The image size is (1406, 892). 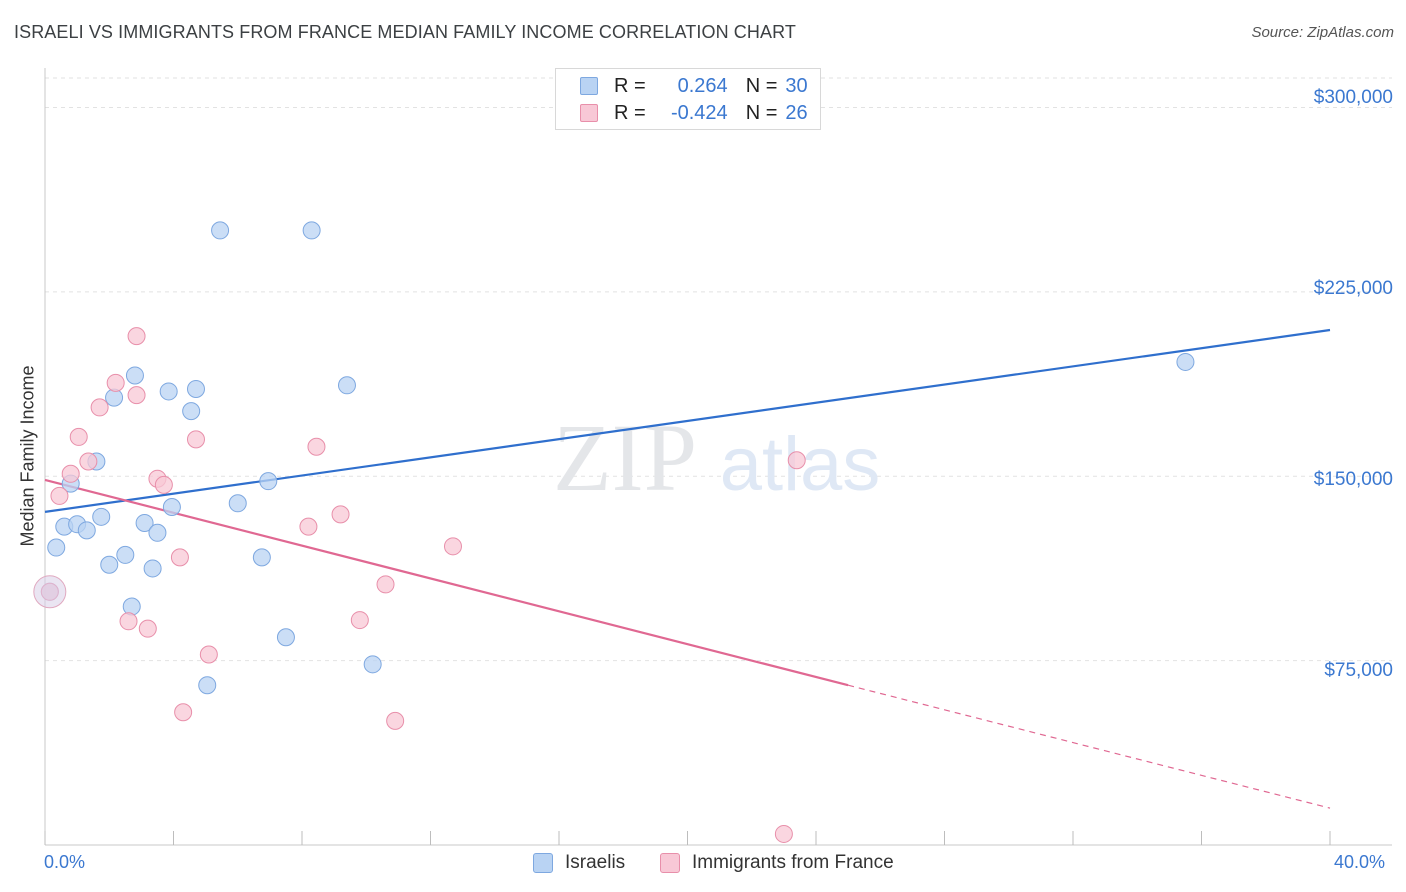 I want to click on series-legend-france: Immigrants from France, so click(x=777, y=863).